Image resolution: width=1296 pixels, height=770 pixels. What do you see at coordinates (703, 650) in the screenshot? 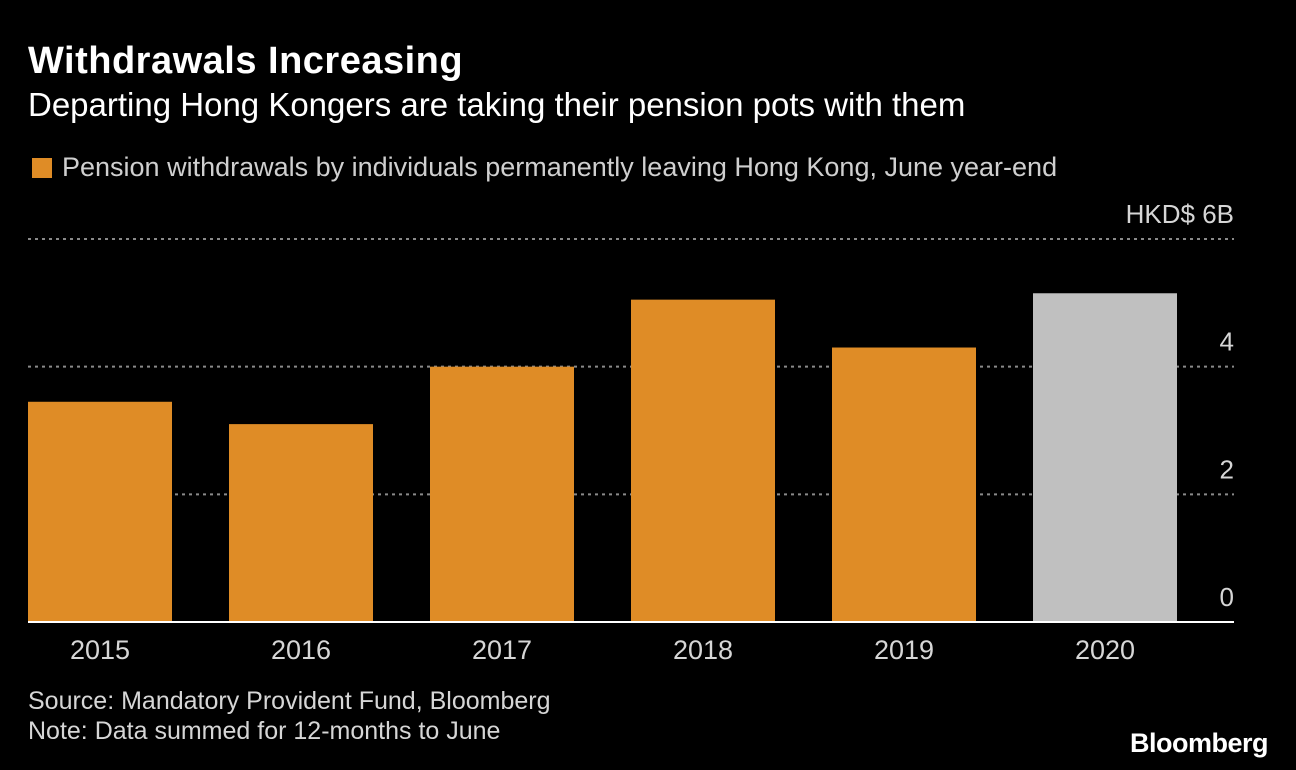
I see `x-tick-label: 2018` at bounding box center [703, 650].